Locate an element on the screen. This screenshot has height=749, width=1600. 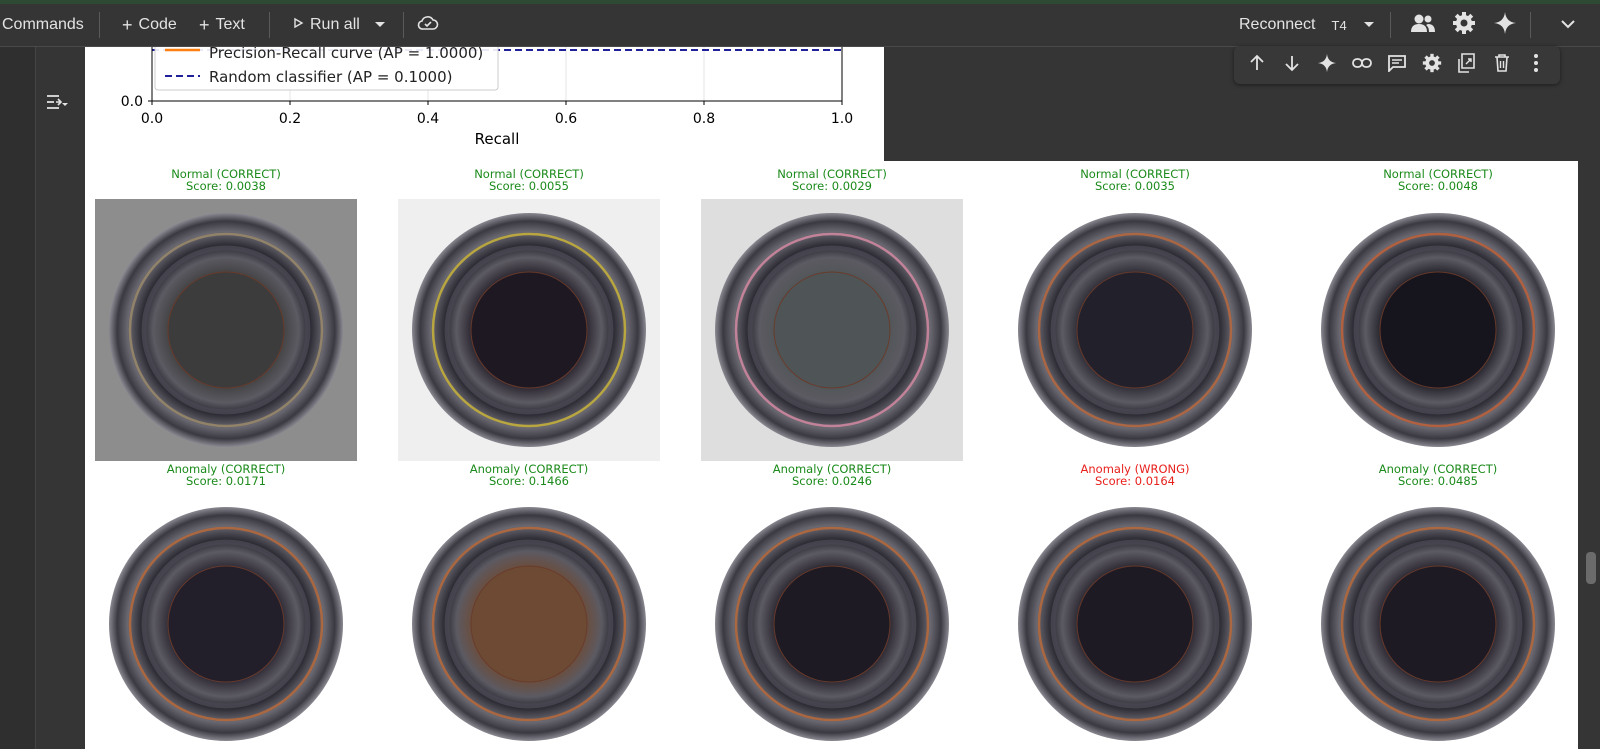
add-text-label: Text is located at coordinates (230, 24).